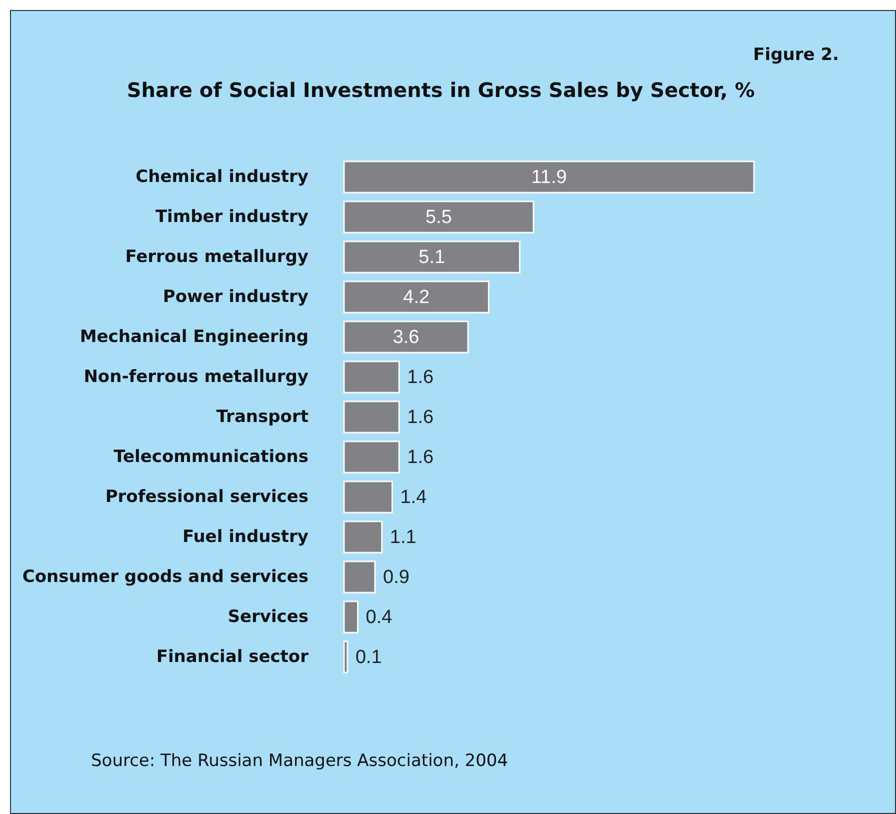 This screenshot has width=896, height=814. I want to click on y-tick-label: Financial sector, so click(233, 657).